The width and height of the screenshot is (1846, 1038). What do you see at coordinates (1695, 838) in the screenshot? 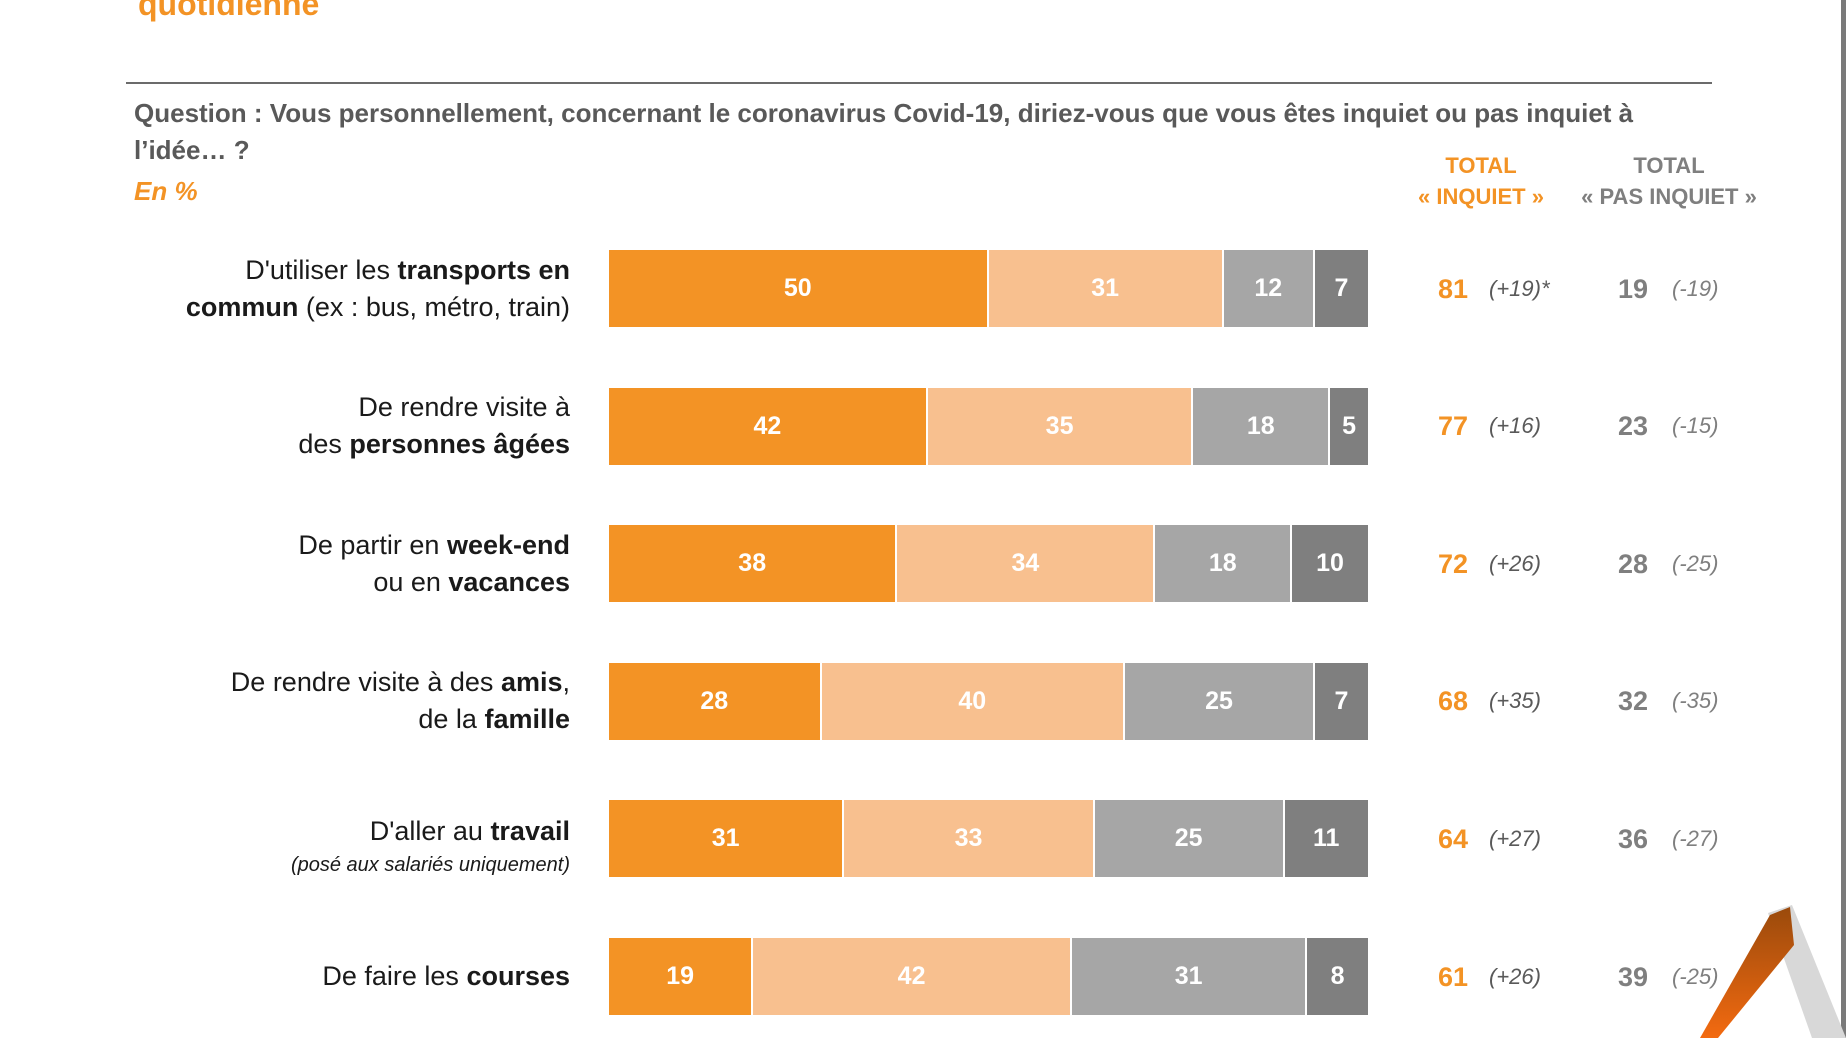
I see `total-pas-inquiet-delta: (-27)` at bounding box center [1695, 838].